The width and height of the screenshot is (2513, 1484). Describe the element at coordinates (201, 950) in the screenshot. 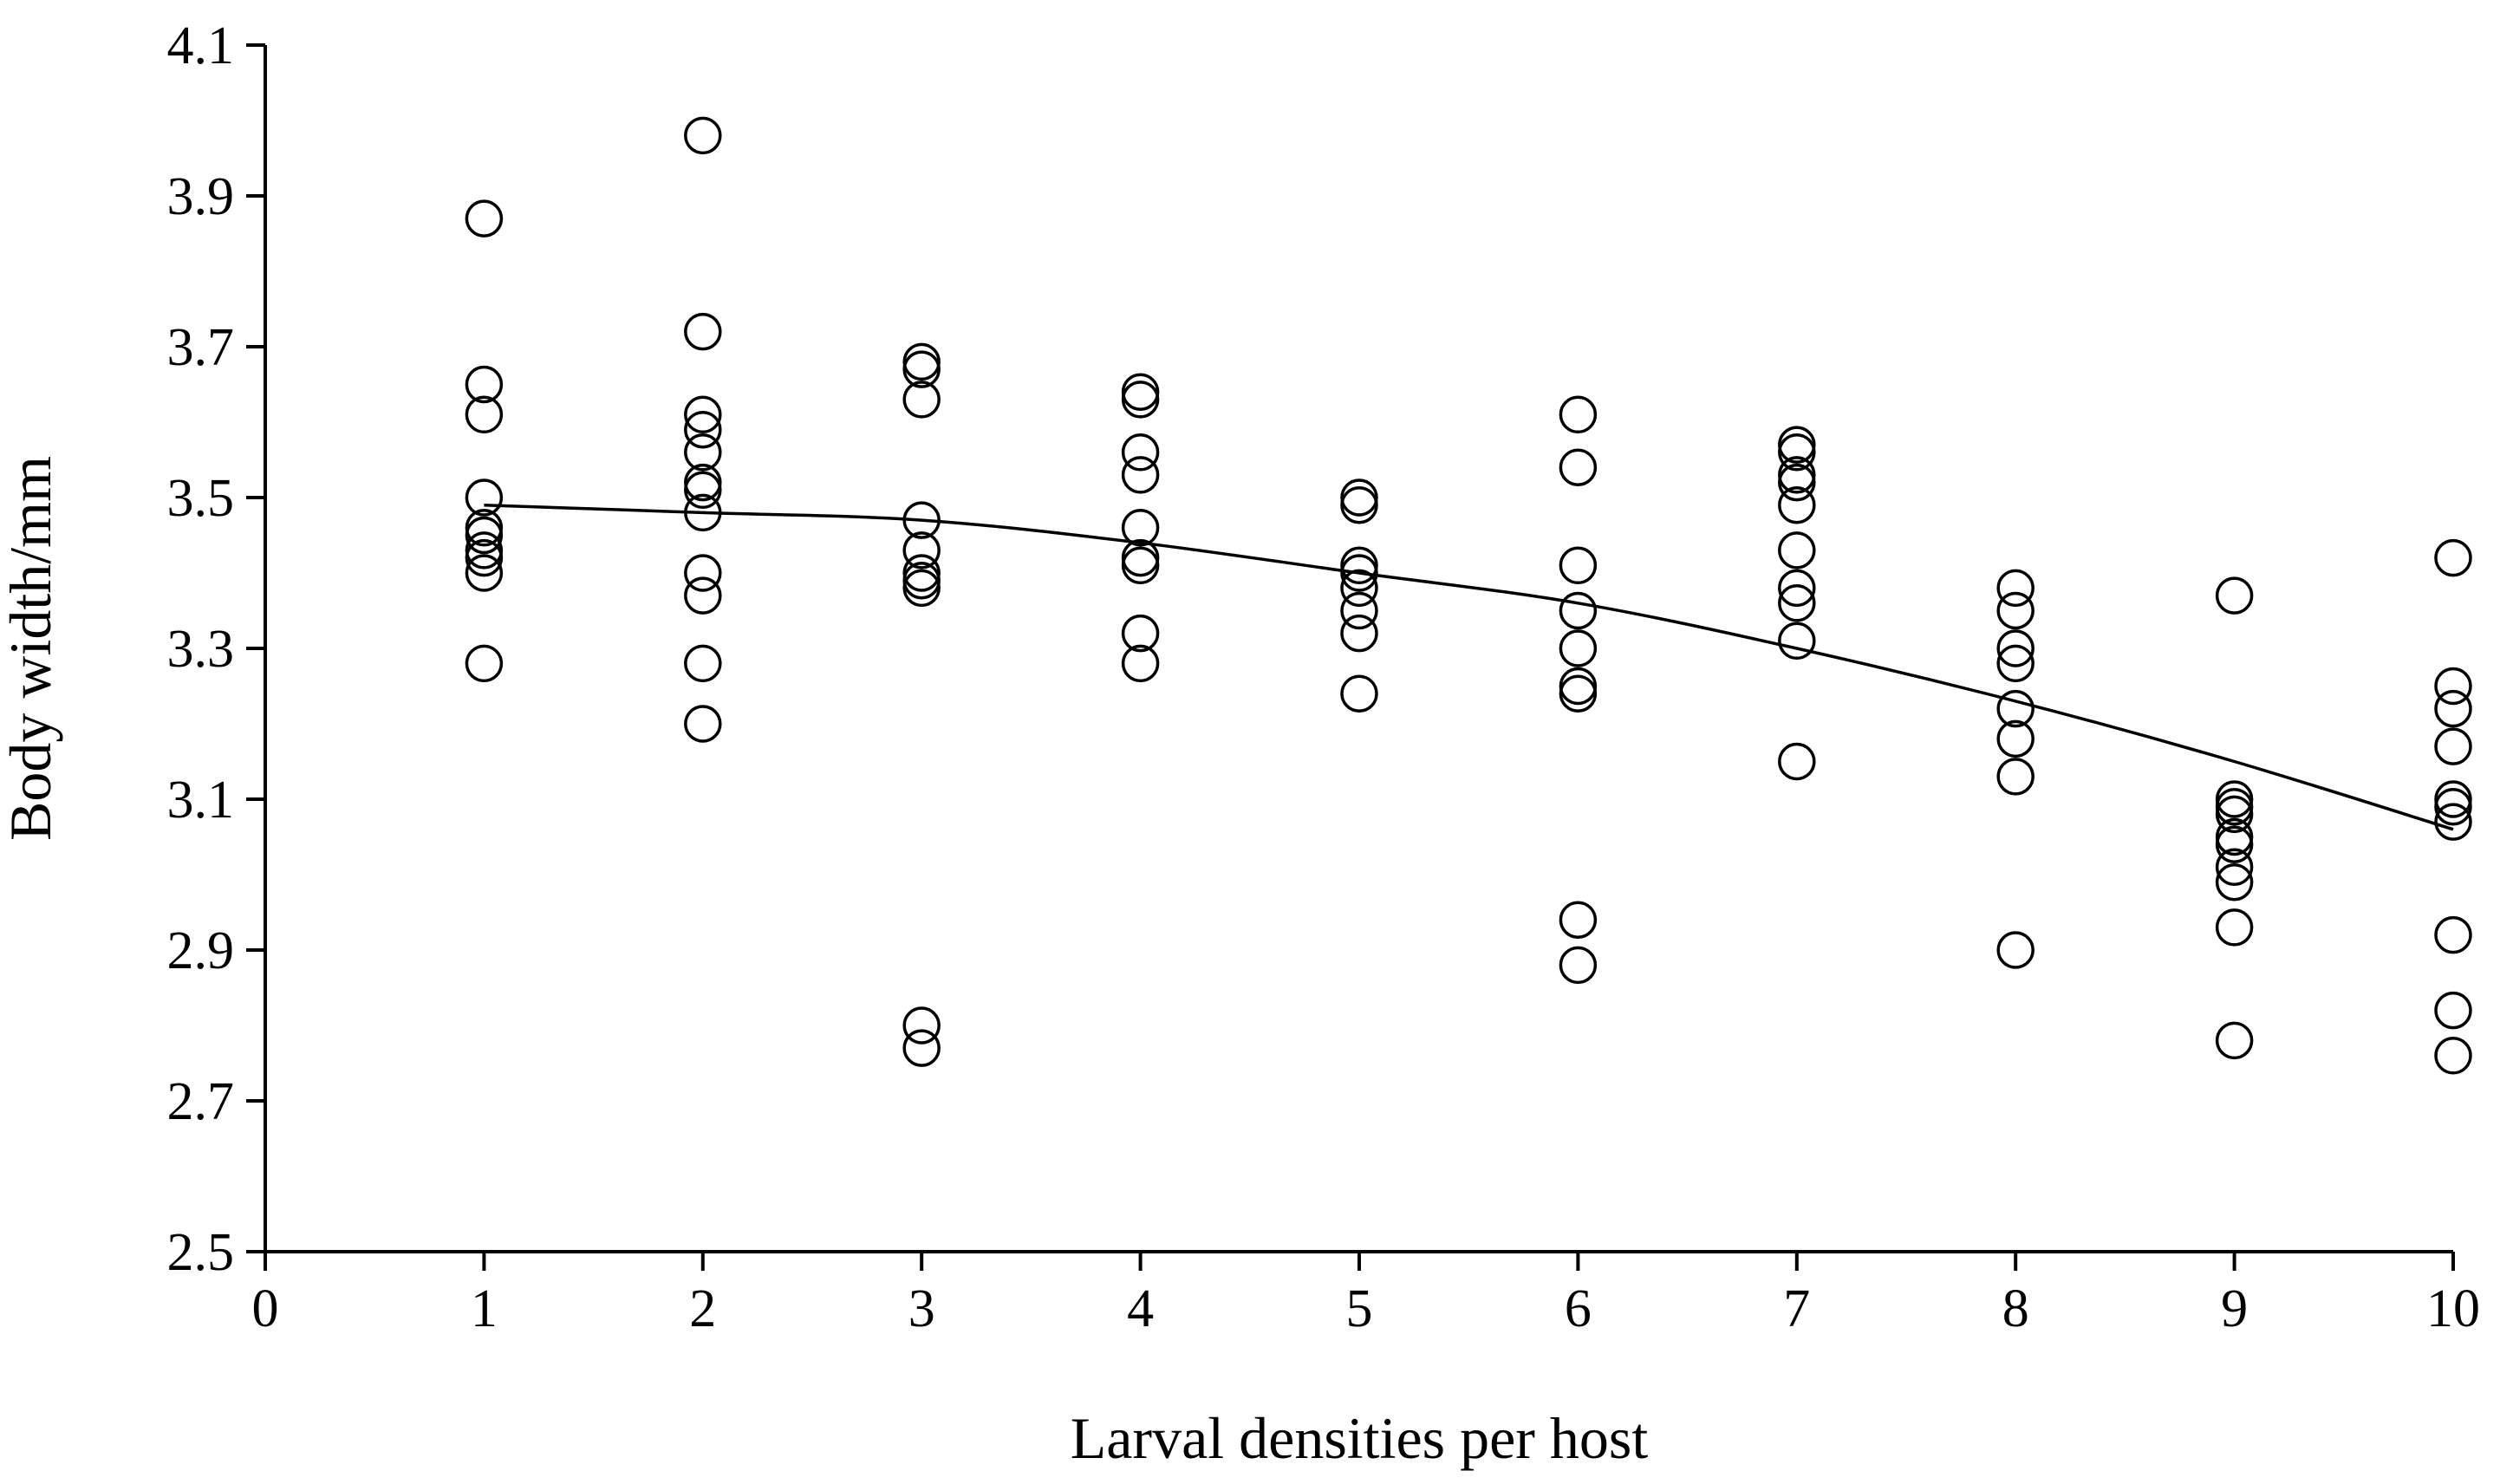

I see `y-tick-label: 2.9` at that location.